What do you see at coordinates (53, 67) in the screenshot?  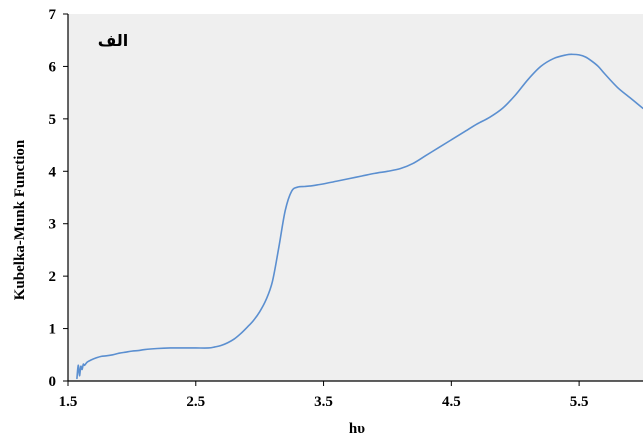 I see `y-tick-label: 6` at bounding box center [53, 67].